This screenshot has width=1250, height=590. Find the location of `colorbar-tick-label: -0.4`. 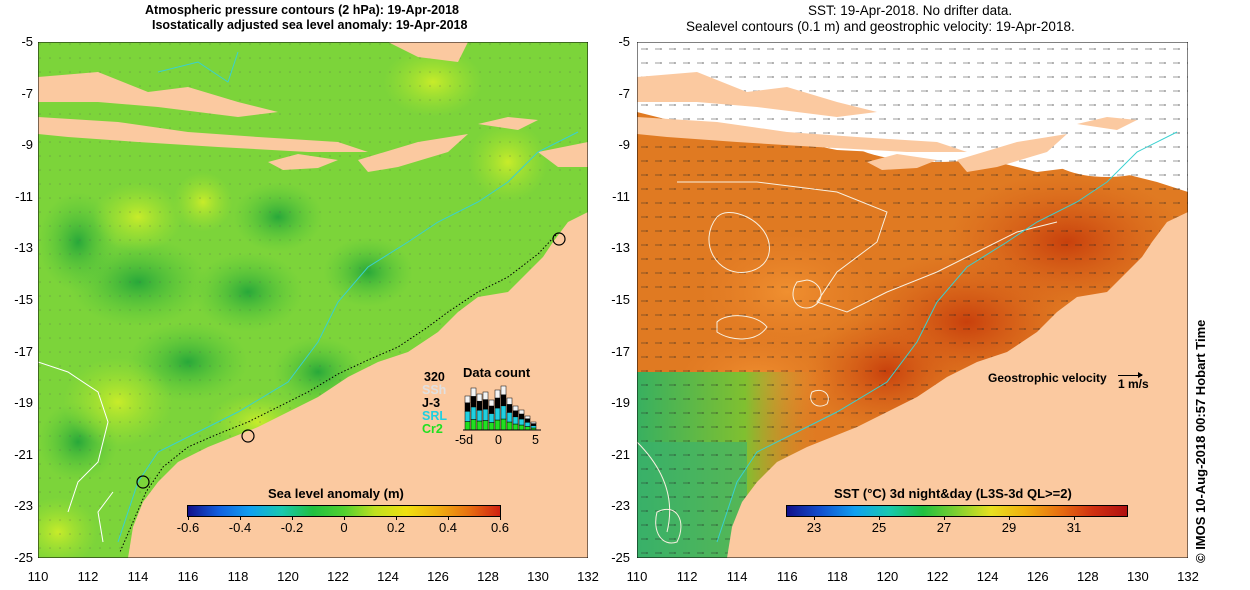

colorbar-tick-label: -0.4 is located at coordinates (240, 527).